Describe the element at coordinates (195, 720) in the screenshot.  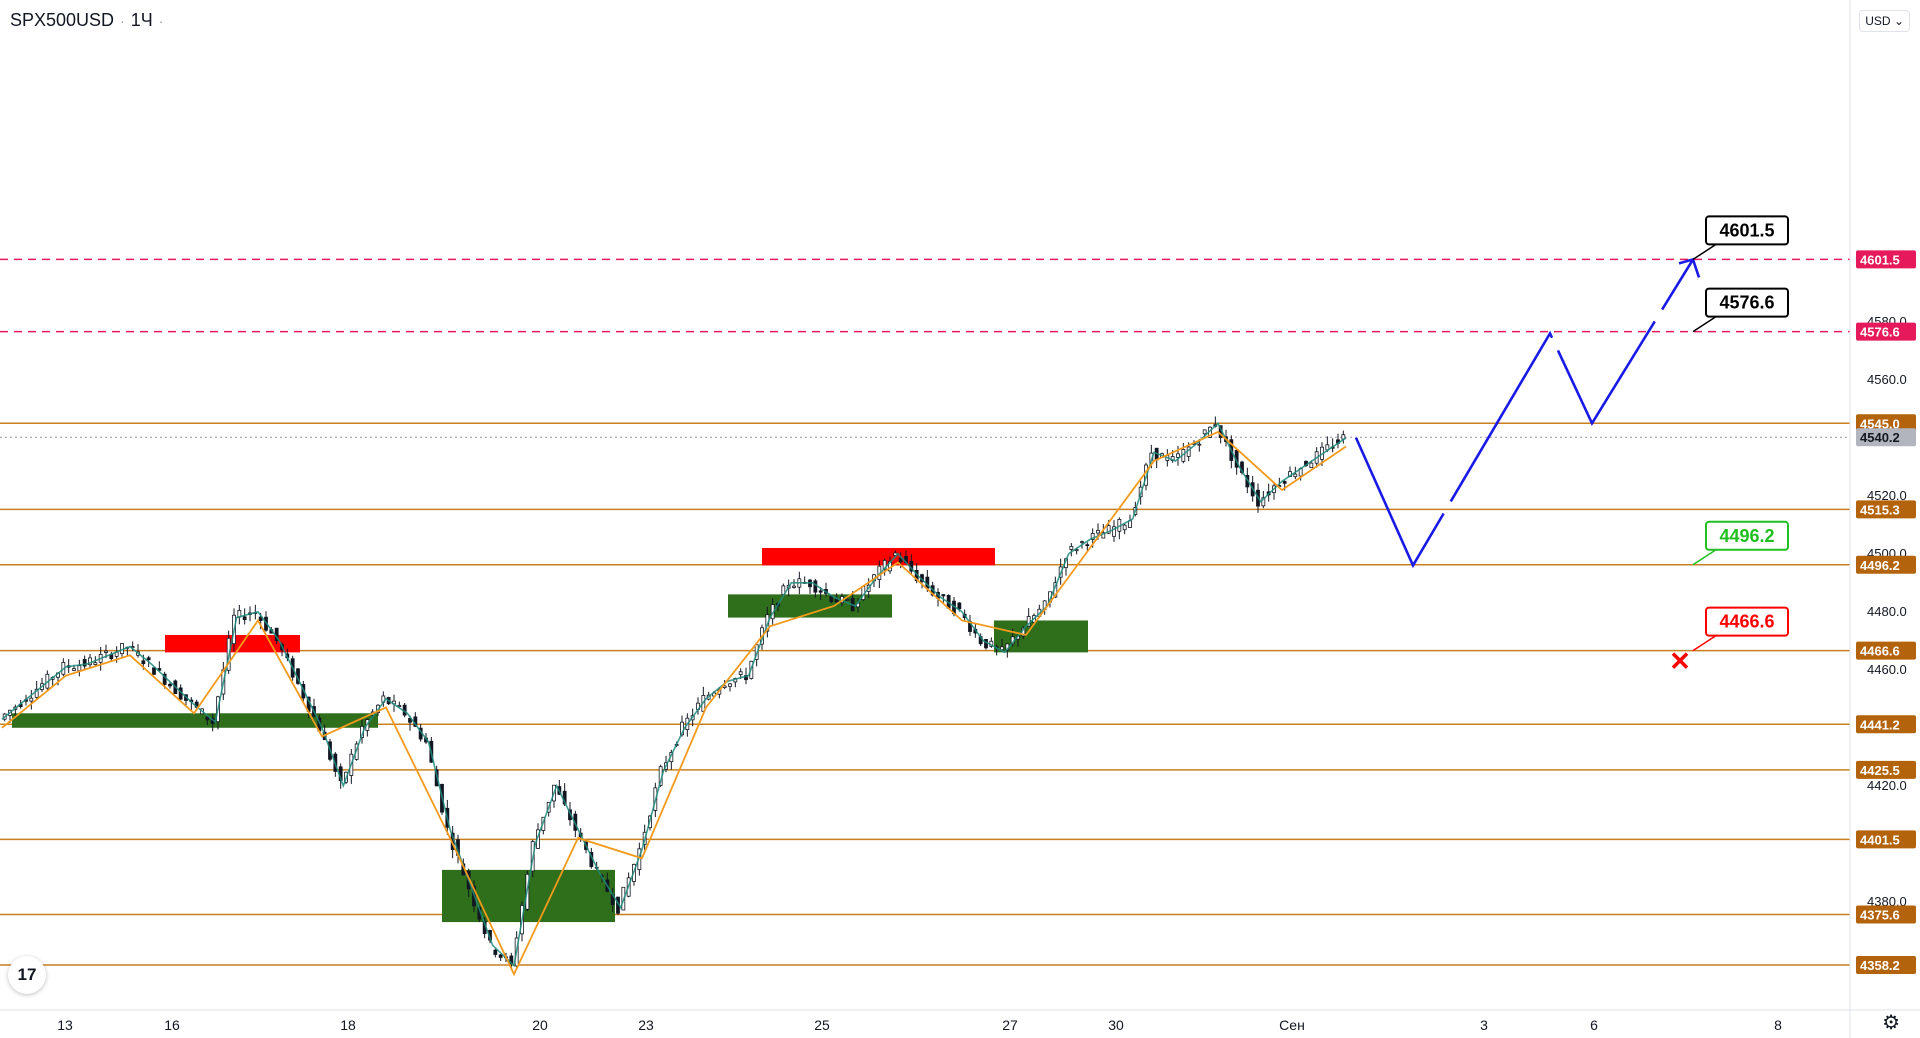
I see `demand-zone` at that location.